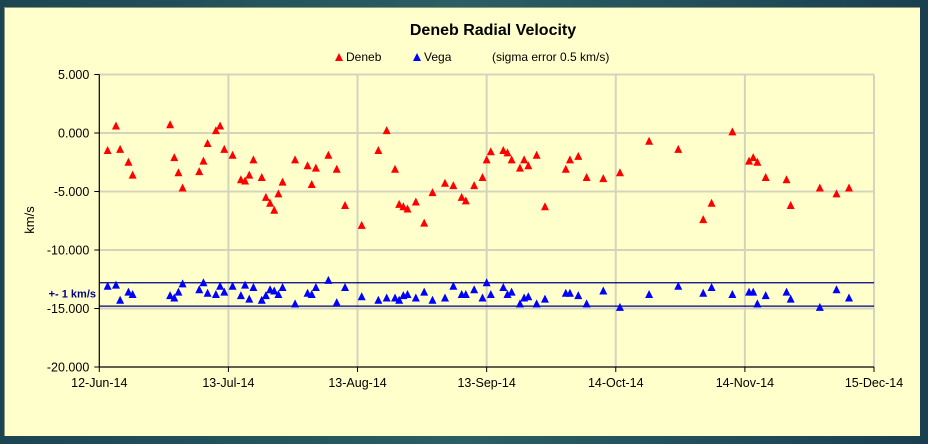 This screenshot has height=444, width=928. Describe the element at coordinates (616, 383) in the screenshot. I see `x-tick-label: 14-Oct-14` at that location.